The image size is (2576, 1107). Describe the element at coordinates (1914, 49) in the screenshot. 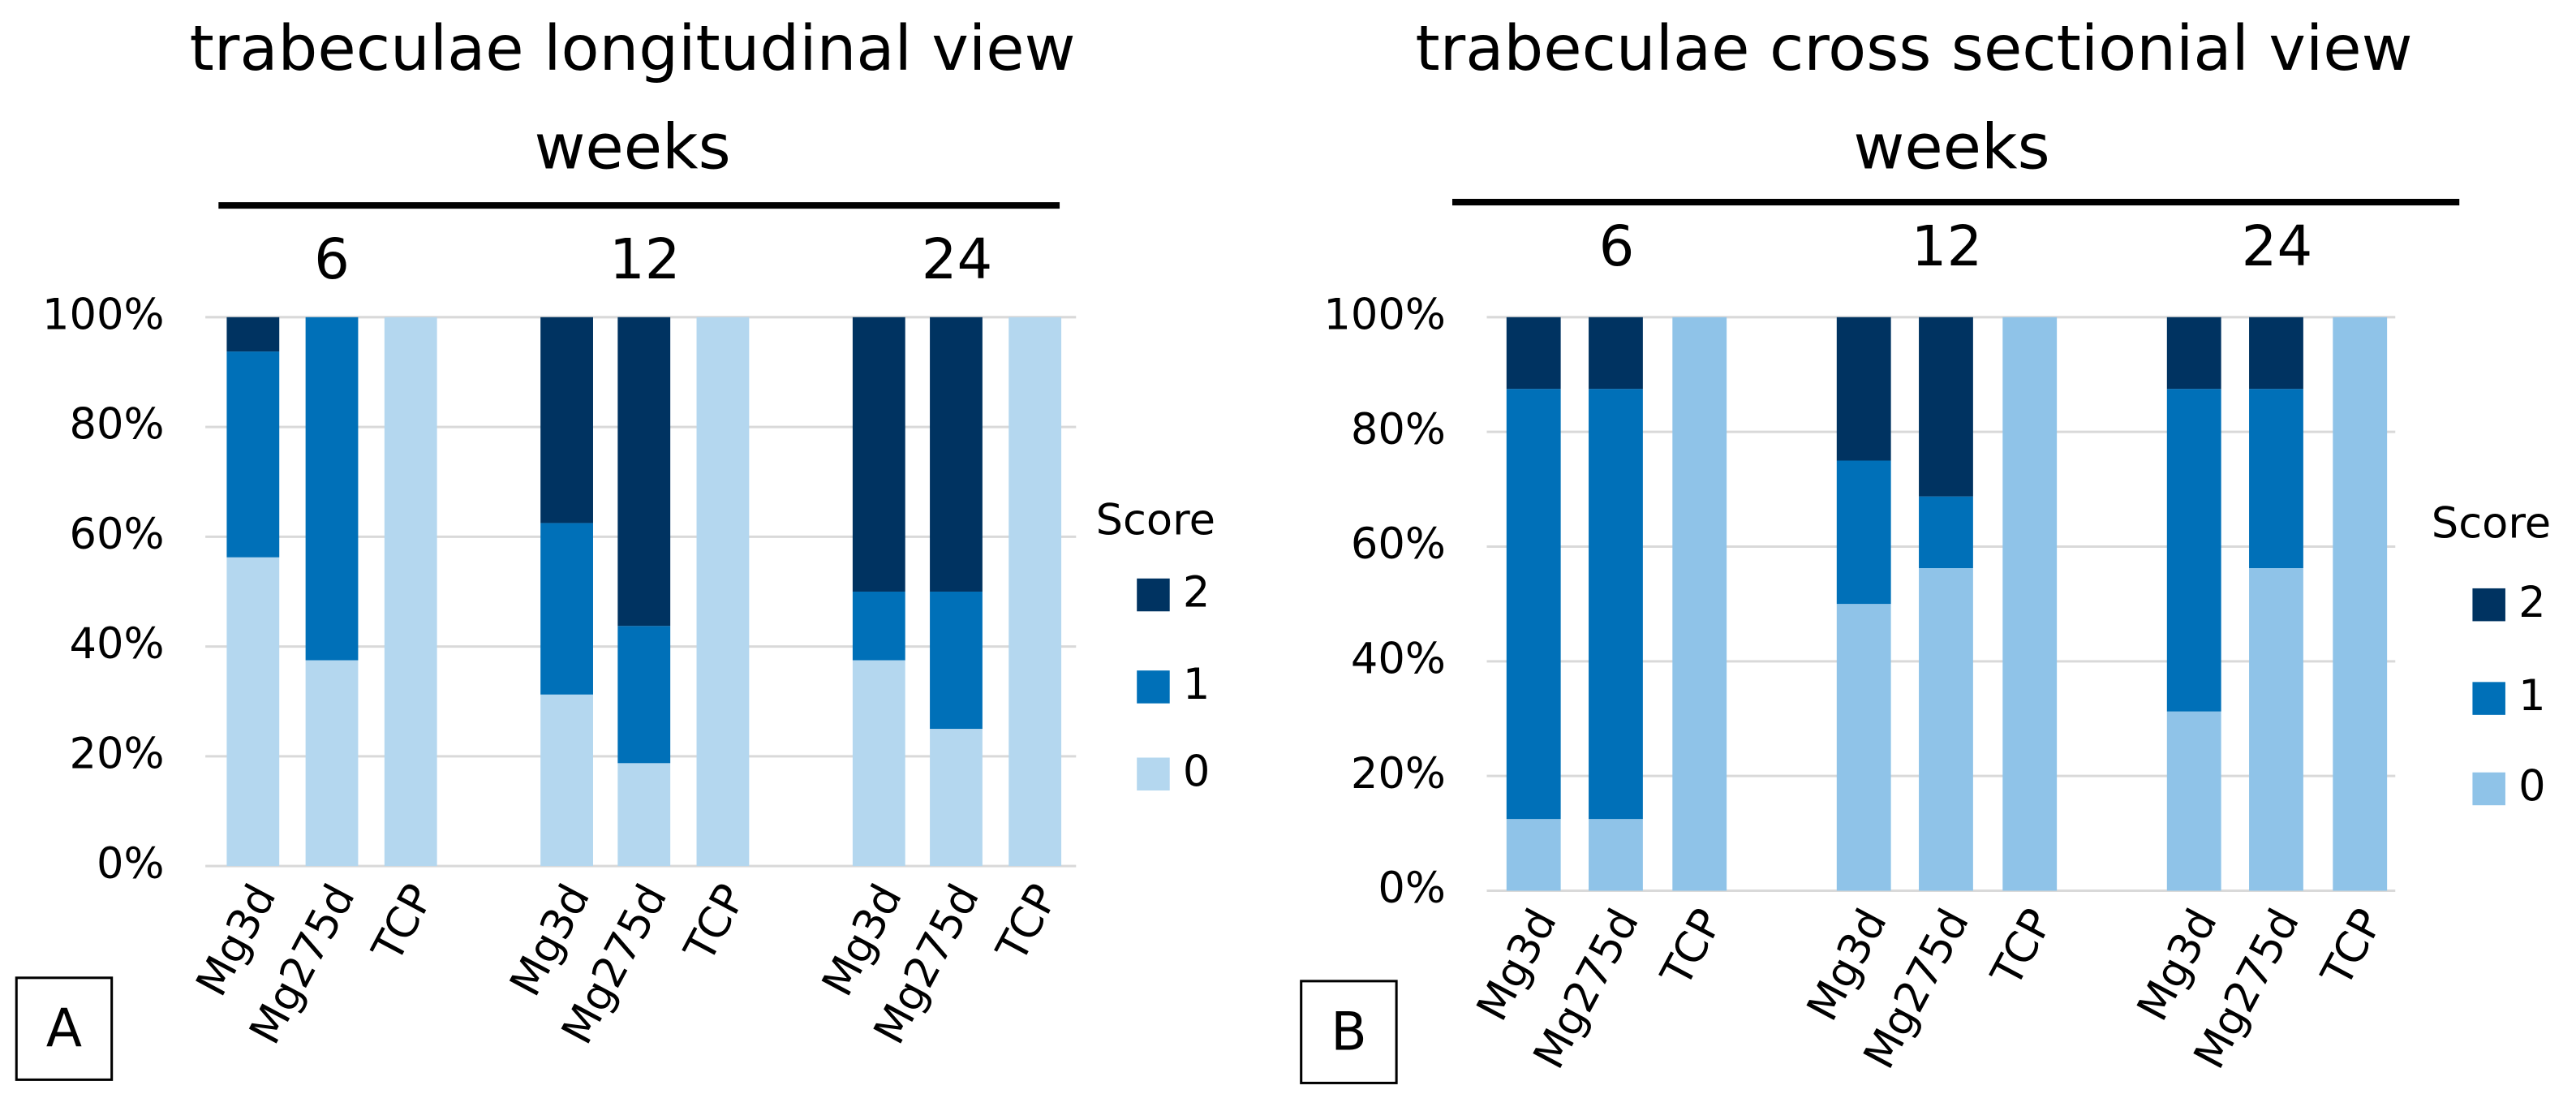

I see `chart-title: trabeculae cross sectionial view` at that location.